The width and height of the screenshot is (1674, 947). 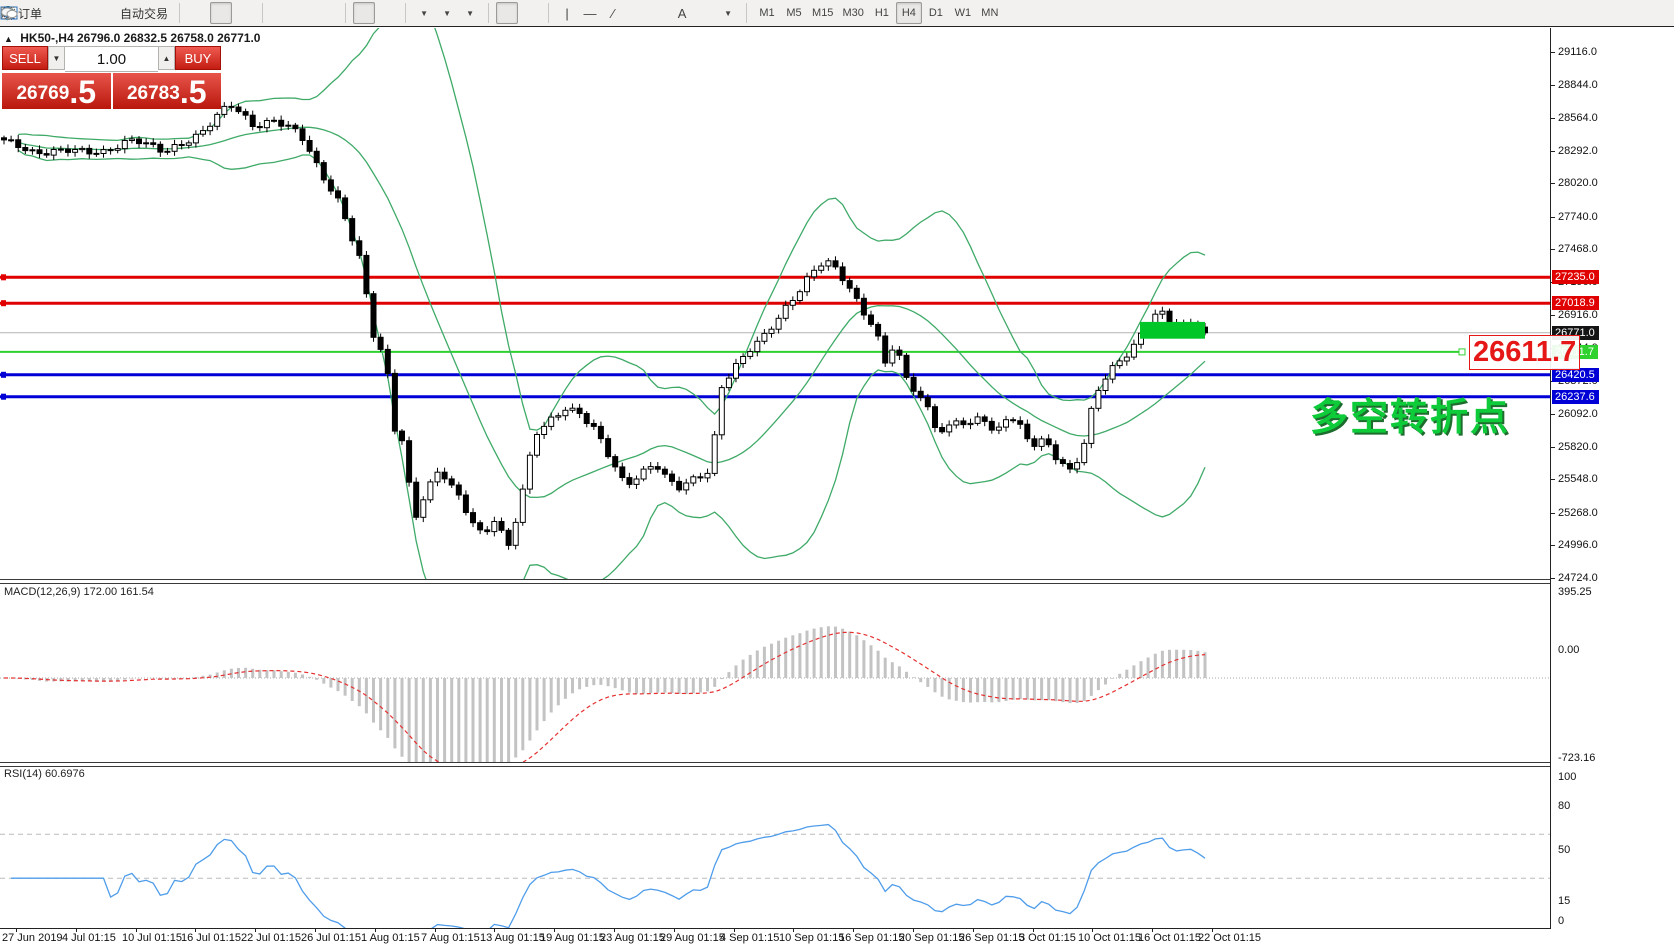 What do you see at coordinates (35, 13) in the screenshot?
I see `eraser-button` at bounding box center [35, 13].